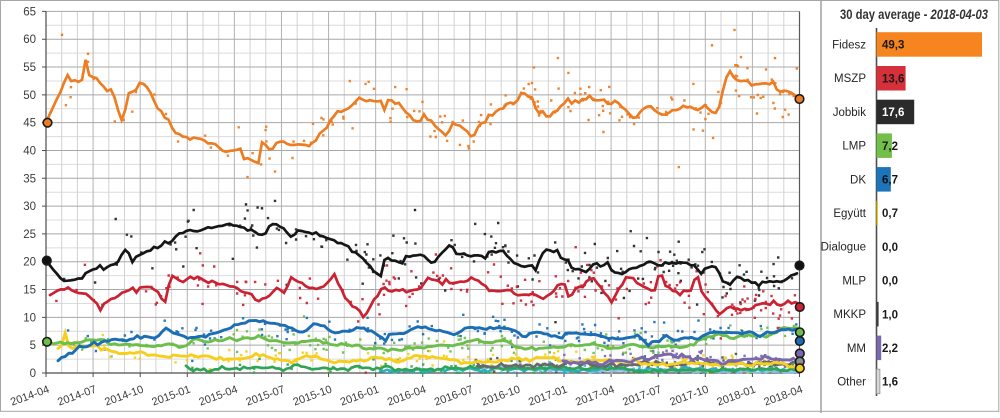  What do you see at coordinates (893, 46) in the screenshot?
I see `svg-text: 49,3` at bounding box center [893, 46].